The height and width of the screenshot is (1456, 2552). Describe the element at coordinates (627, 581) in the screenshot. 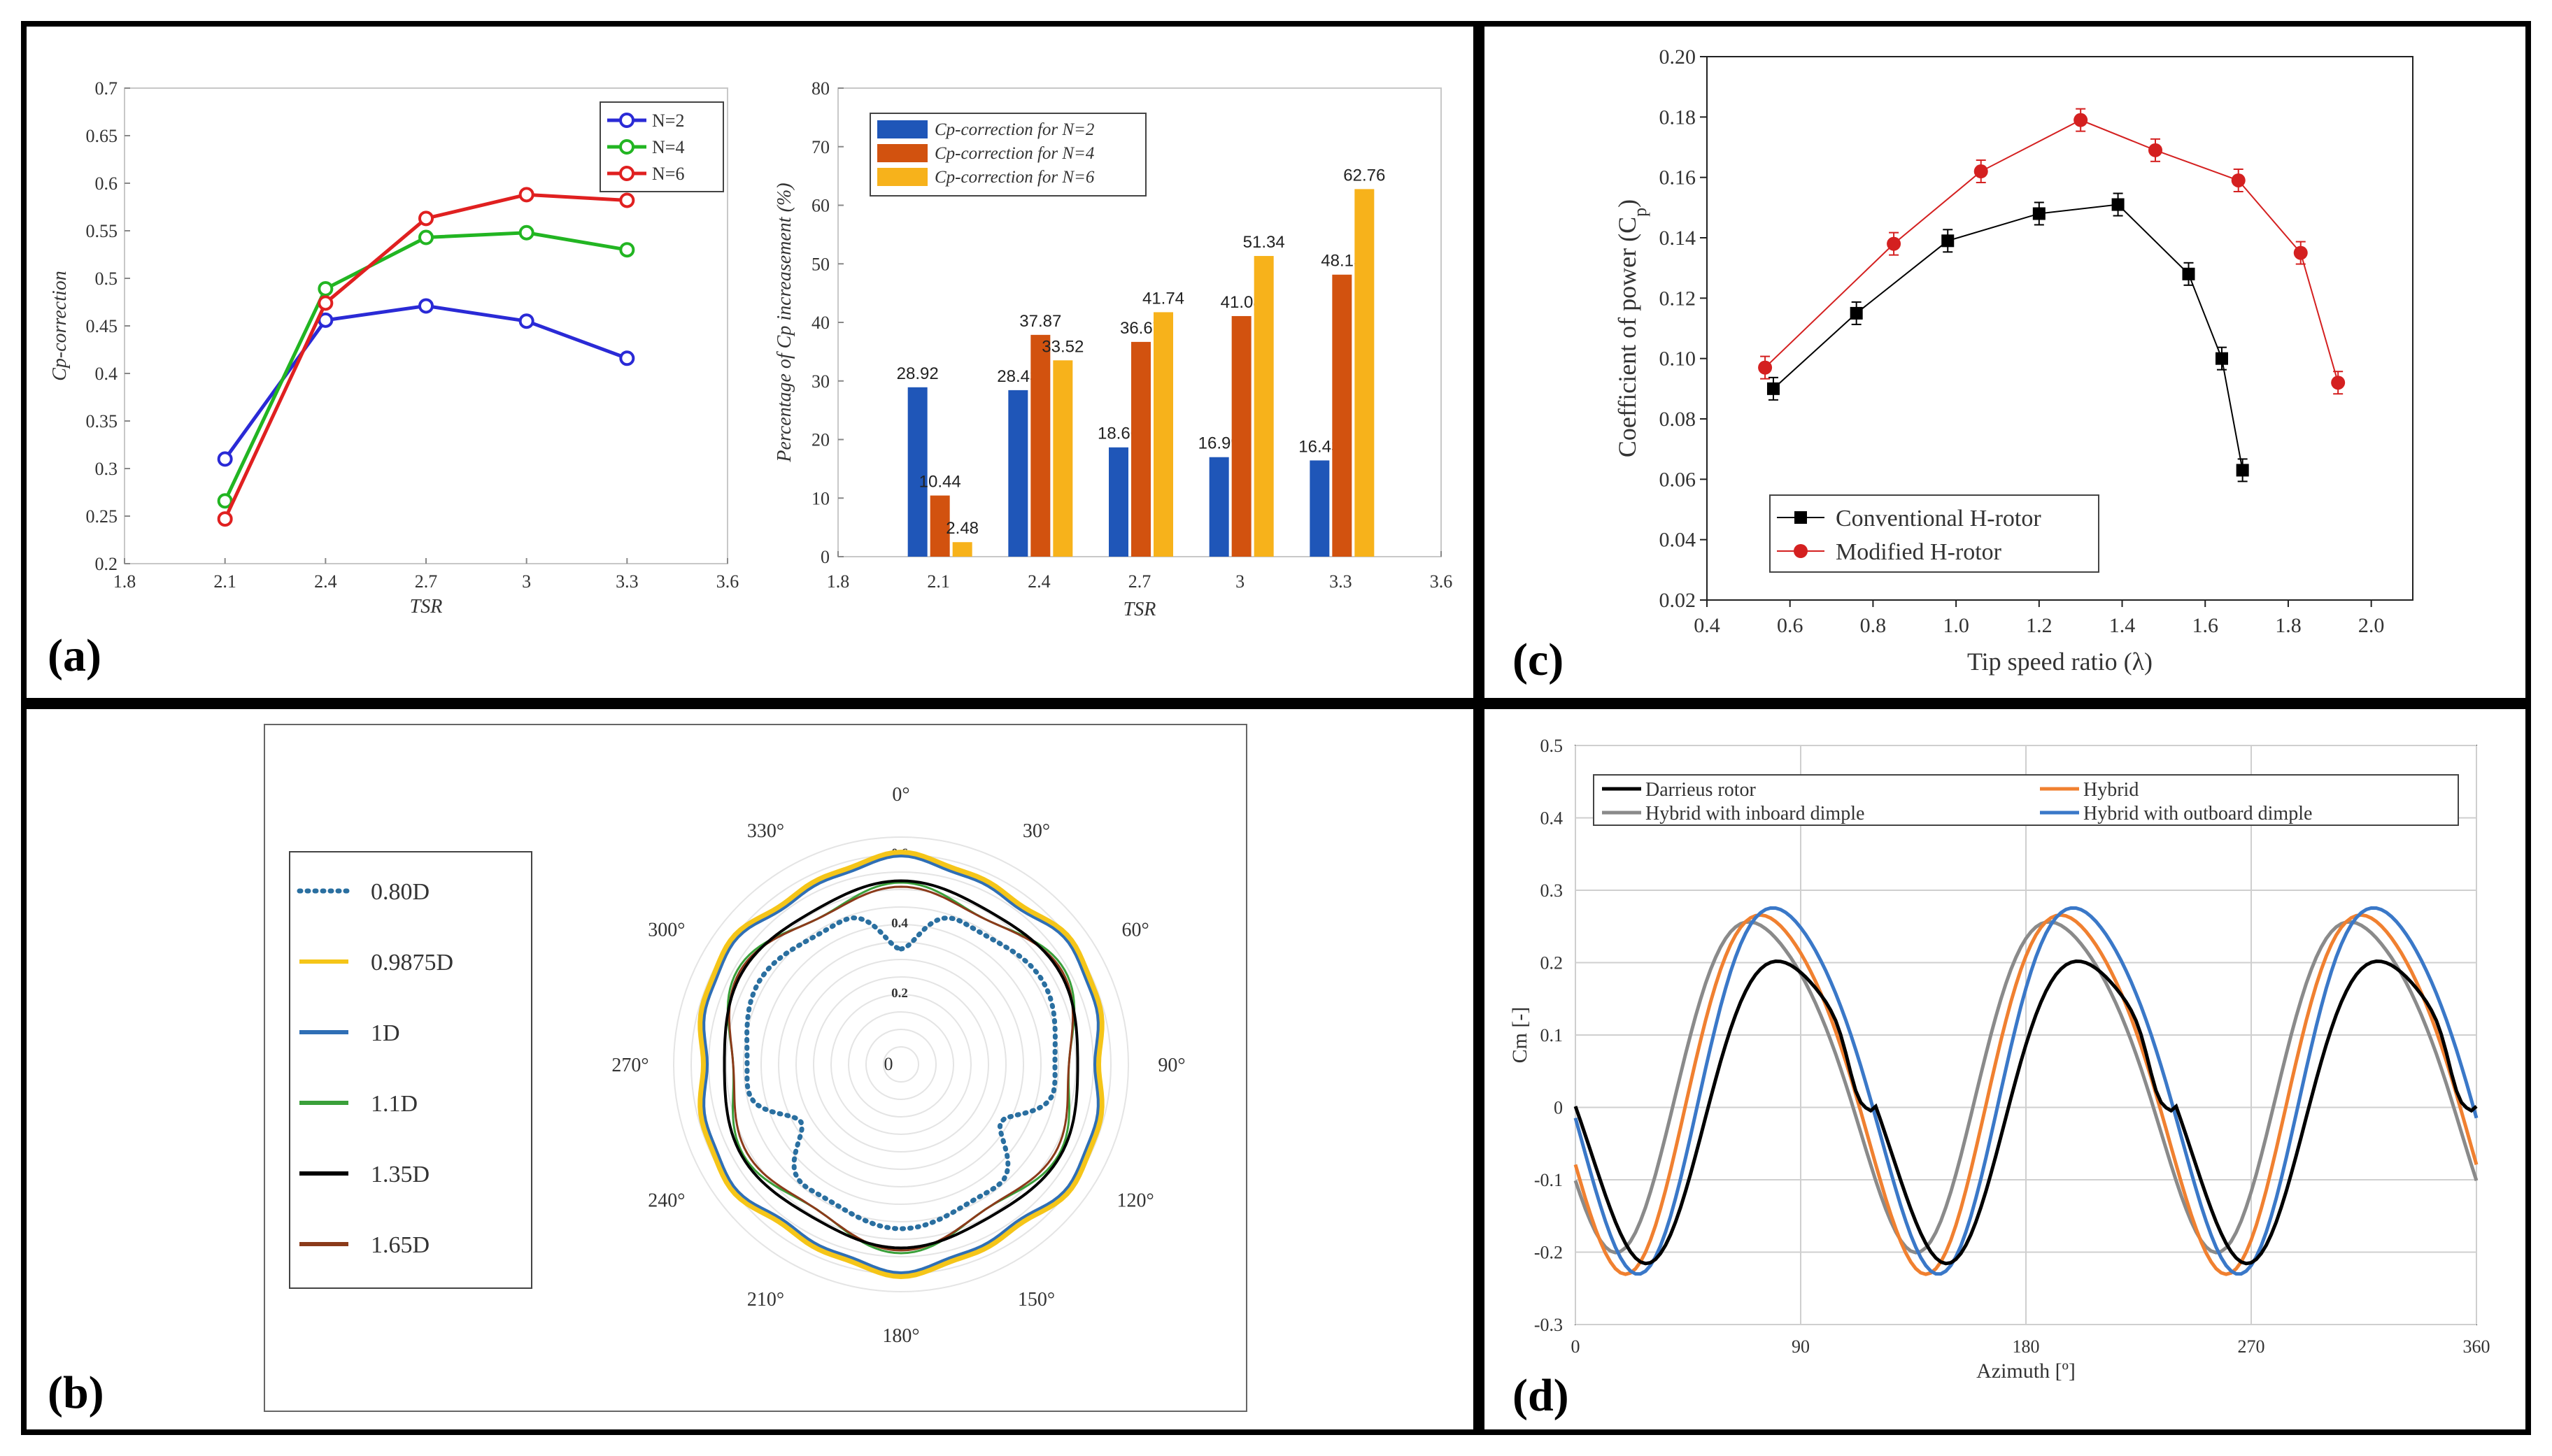

I see `a1-xtick-label: 3.3` at that location.